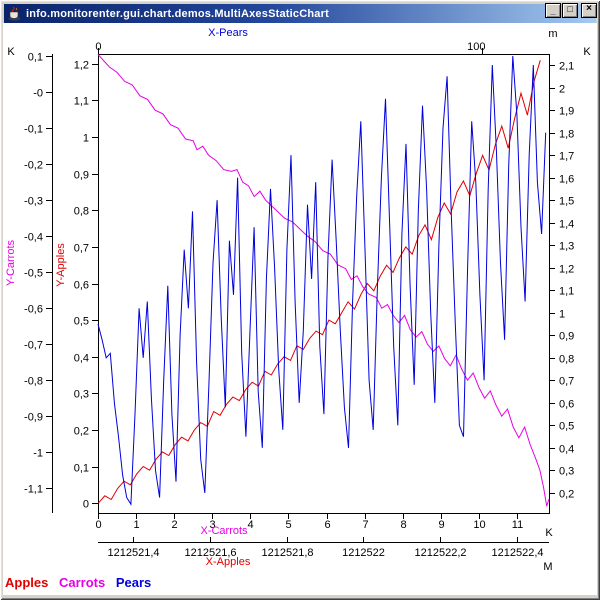 This screenshot has width=600, height=600. What do you see at coordinates (587, 52) in the screenshot?
I see `y_right-unit-label: K` at bounding box center [587, 52].